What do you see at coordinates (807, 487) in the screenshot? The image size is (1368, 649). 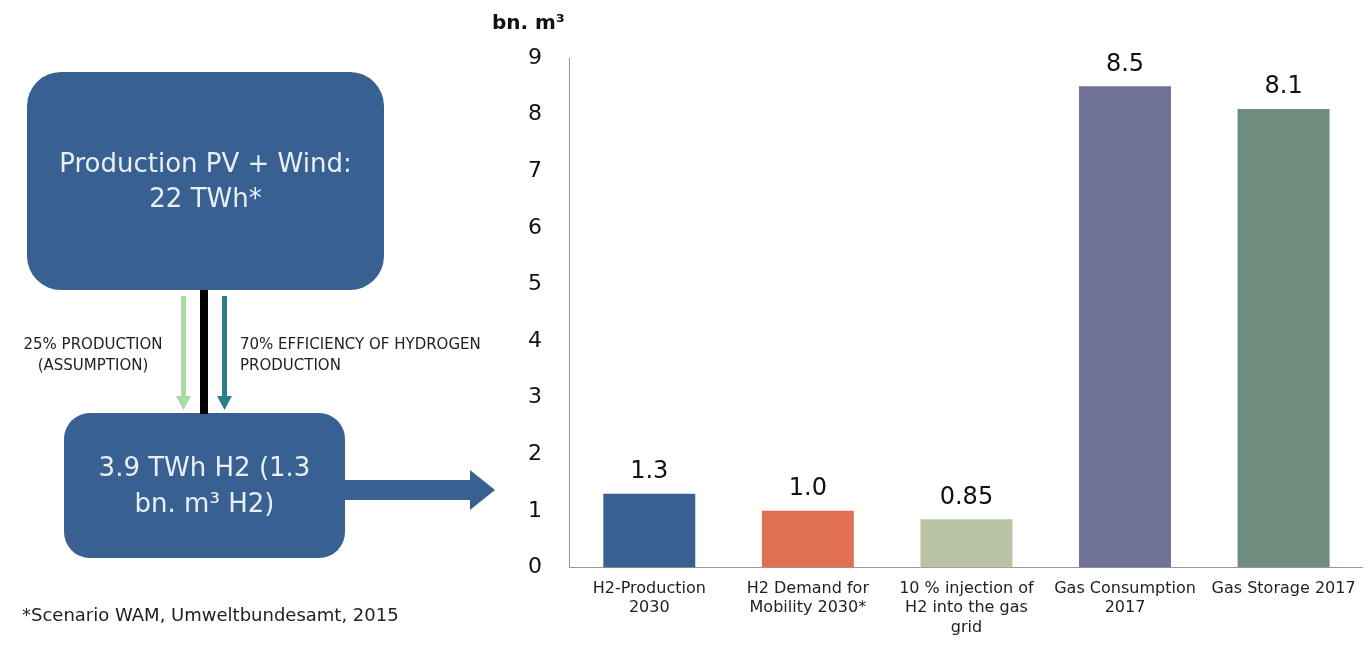 I see `data-label: 1.0` at bounding box center [807, 487].